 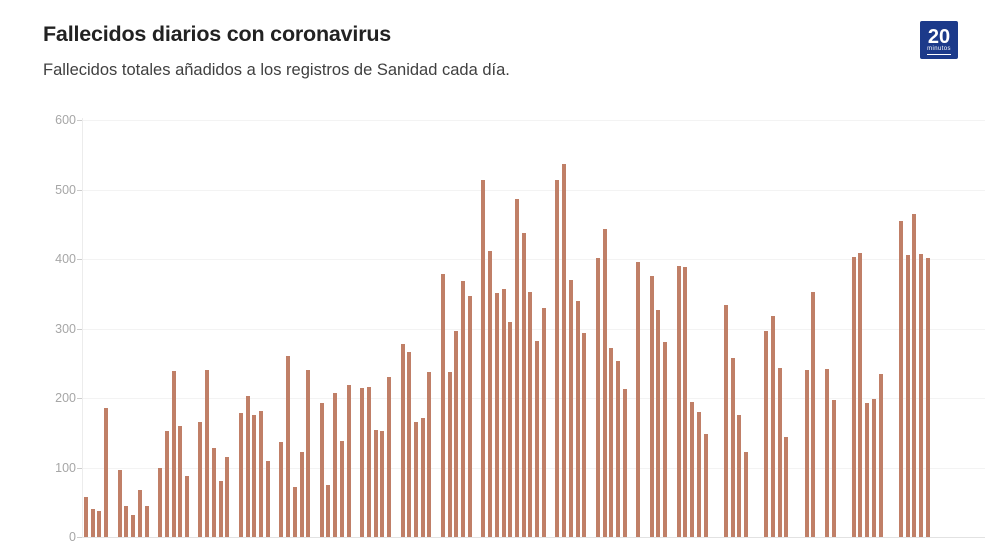 What do you see at coordinates (82, 327) in the screenshot?
I see `y-axis-line` at bounding box center [82, 327].